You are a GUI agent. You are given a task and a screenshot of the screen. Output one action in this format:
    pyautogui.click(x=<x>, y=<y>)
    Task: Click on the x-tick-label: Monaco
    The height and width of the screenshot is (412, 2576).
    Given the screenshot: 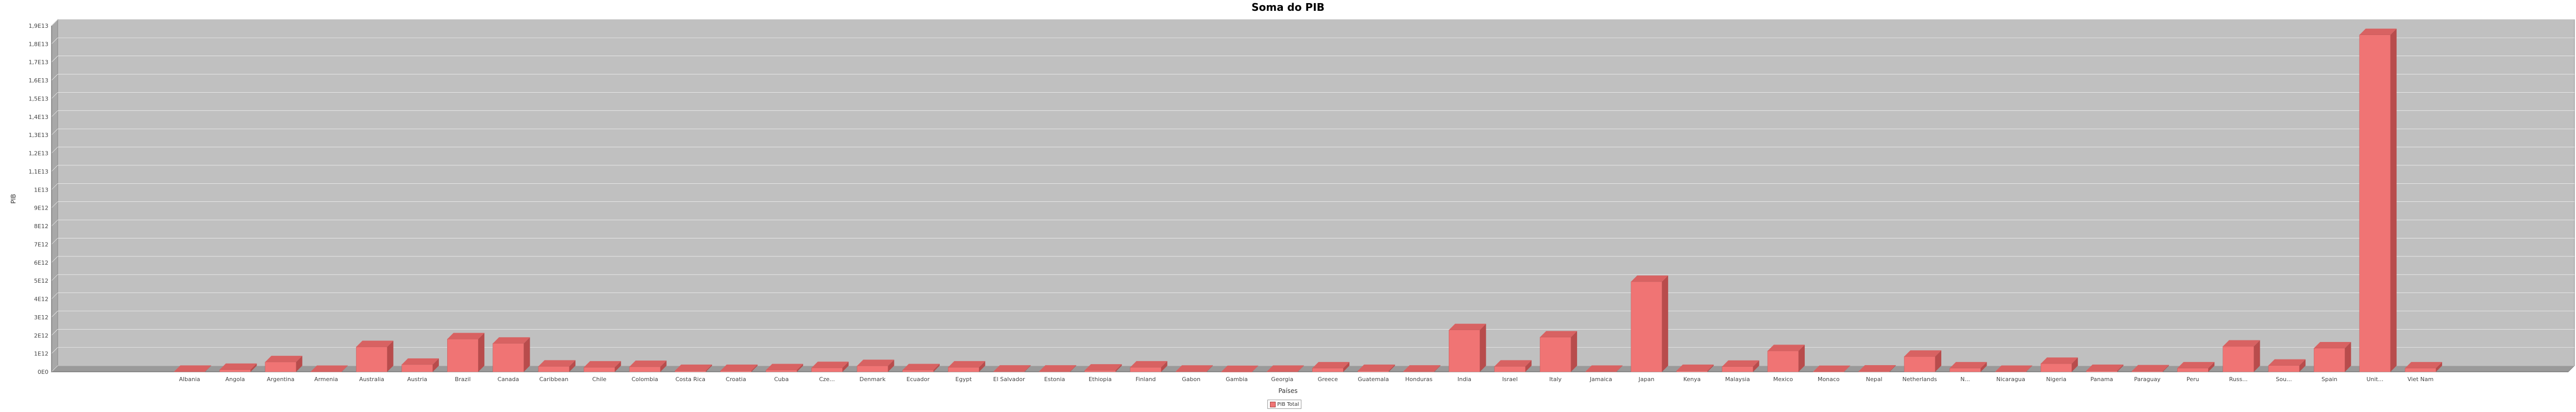 What is the action you would take?
    pyautogui.click(x=1829, y=379)
    